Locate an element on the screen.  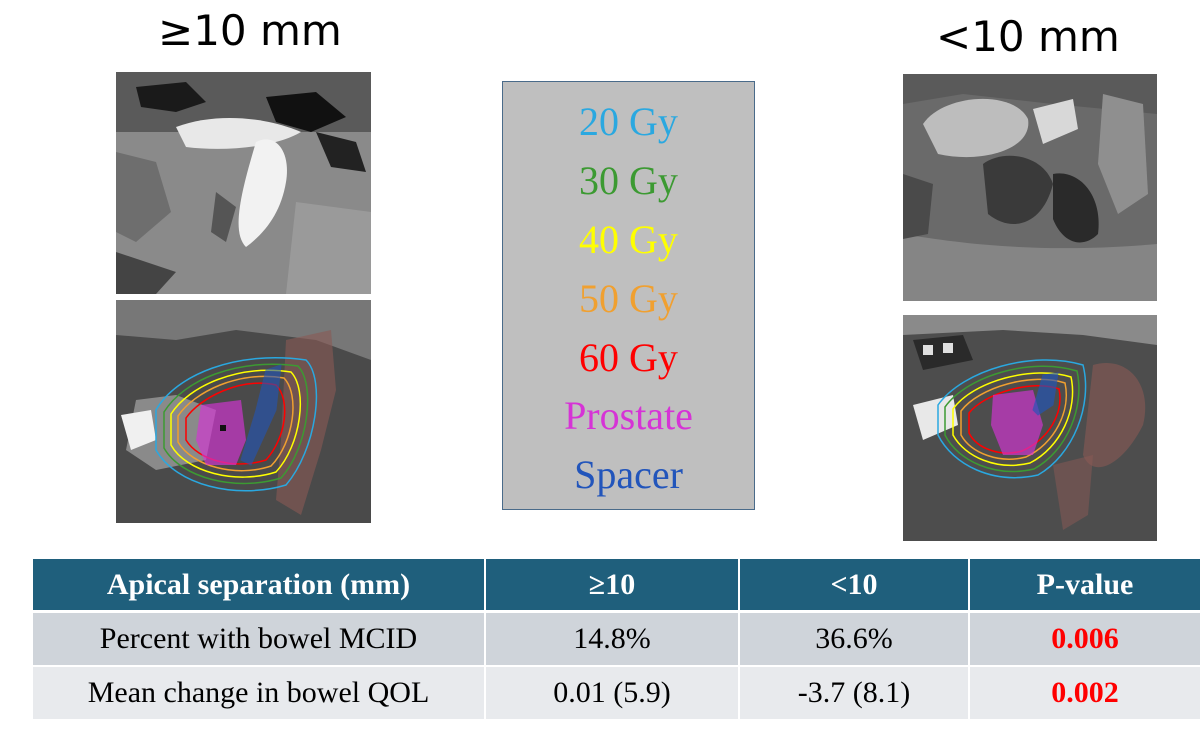
p-value: 0.002 is located at coordinates (1084, 693).